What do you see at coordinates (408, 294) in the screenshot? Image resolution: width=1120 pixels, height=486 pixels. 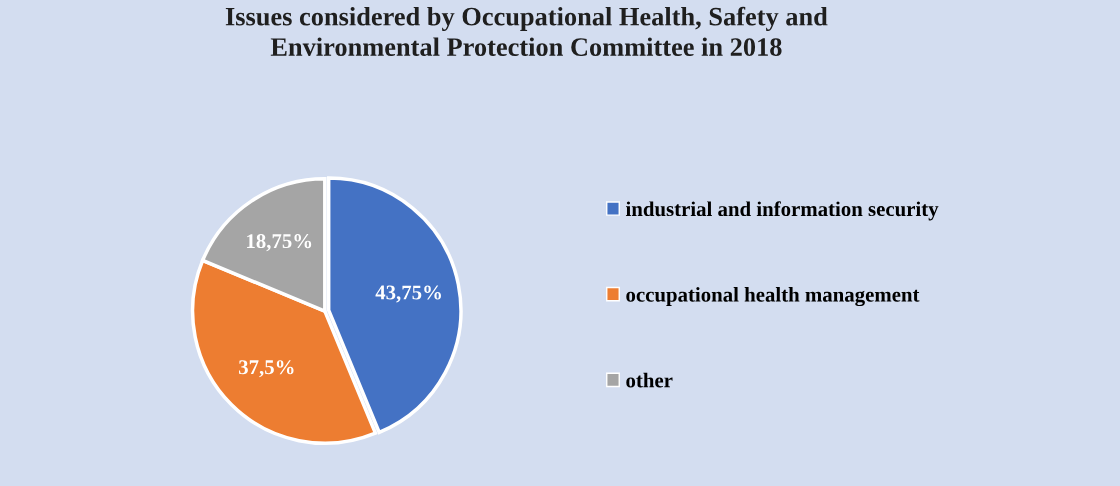 I see `data-label: 43,75%` at bounding box center [408, 294].